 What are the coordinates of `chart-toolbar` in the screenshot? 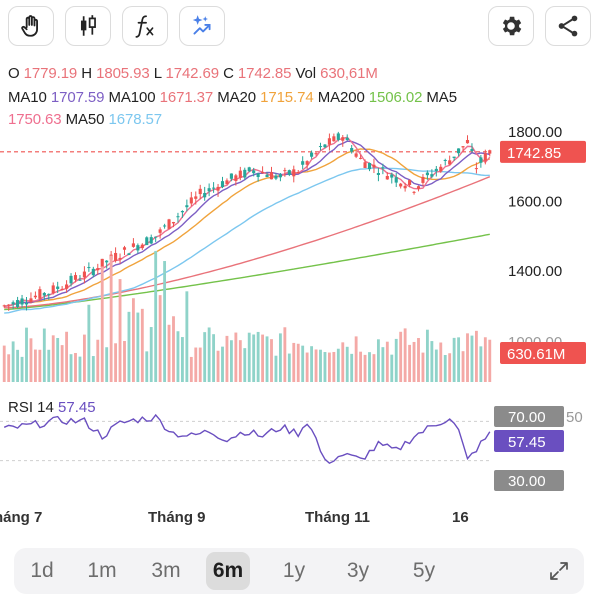 It's located at (300, 28).